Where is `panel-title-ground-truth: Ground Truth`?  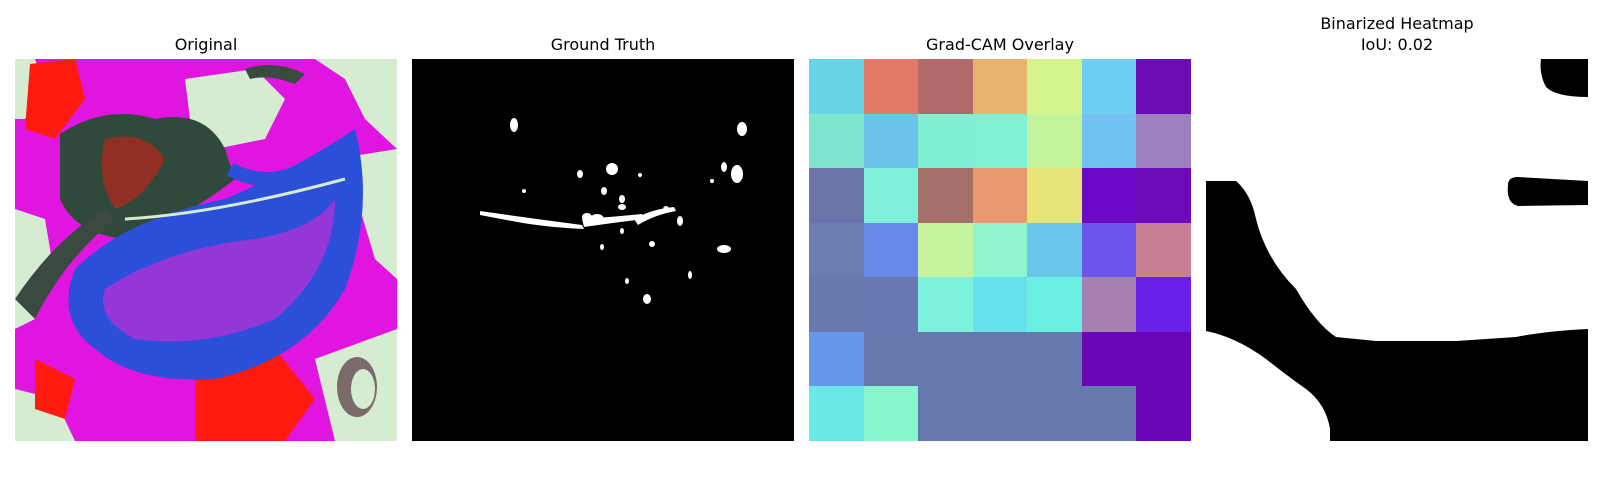 panel-title-ground-truth: Ground Truth is located at coordinates (603, 44).